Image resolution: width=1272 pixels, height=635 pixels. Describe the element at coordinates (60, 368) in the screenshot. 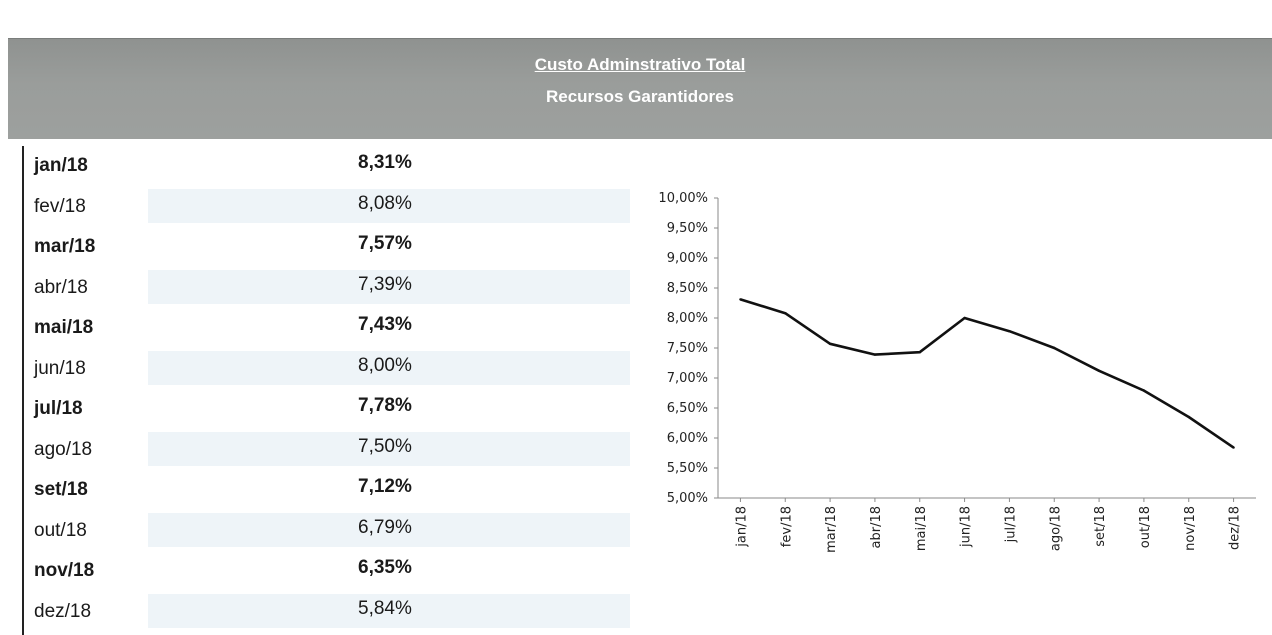

I see `month-label: jun/18` at that location.